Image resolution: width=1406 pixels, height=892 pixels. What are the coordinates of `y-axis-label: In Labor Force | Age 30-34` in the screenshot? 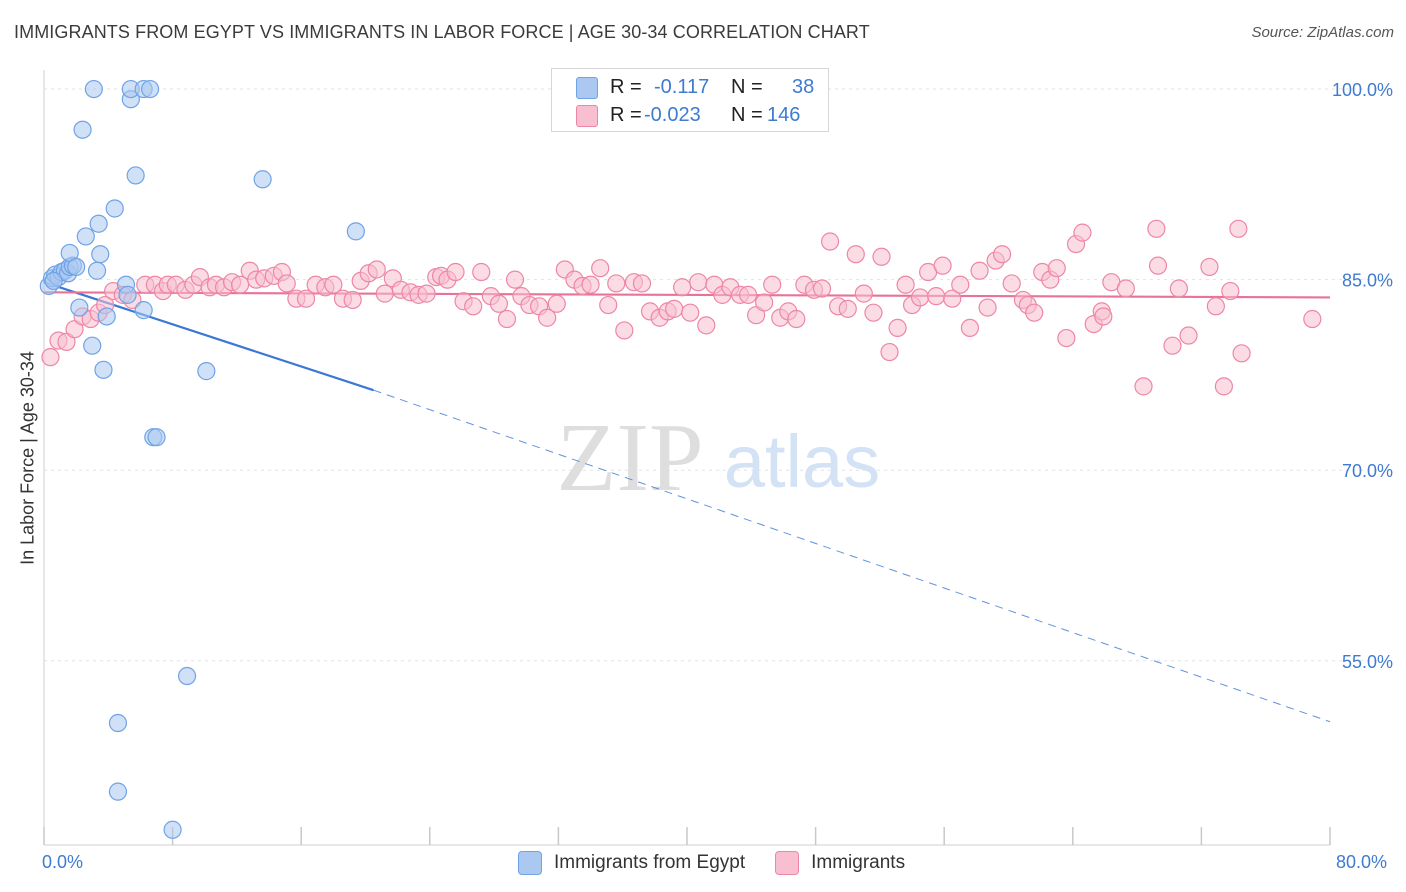 It's located at (27, 458).